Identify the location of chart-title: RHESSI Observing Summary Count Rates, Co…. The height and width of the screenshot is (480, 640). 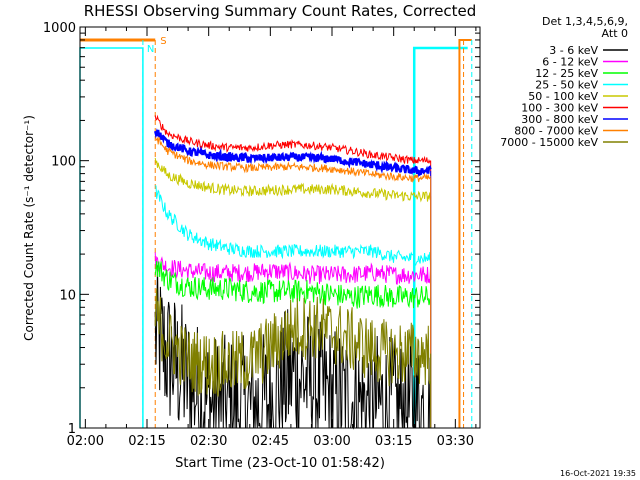
(280, 11).